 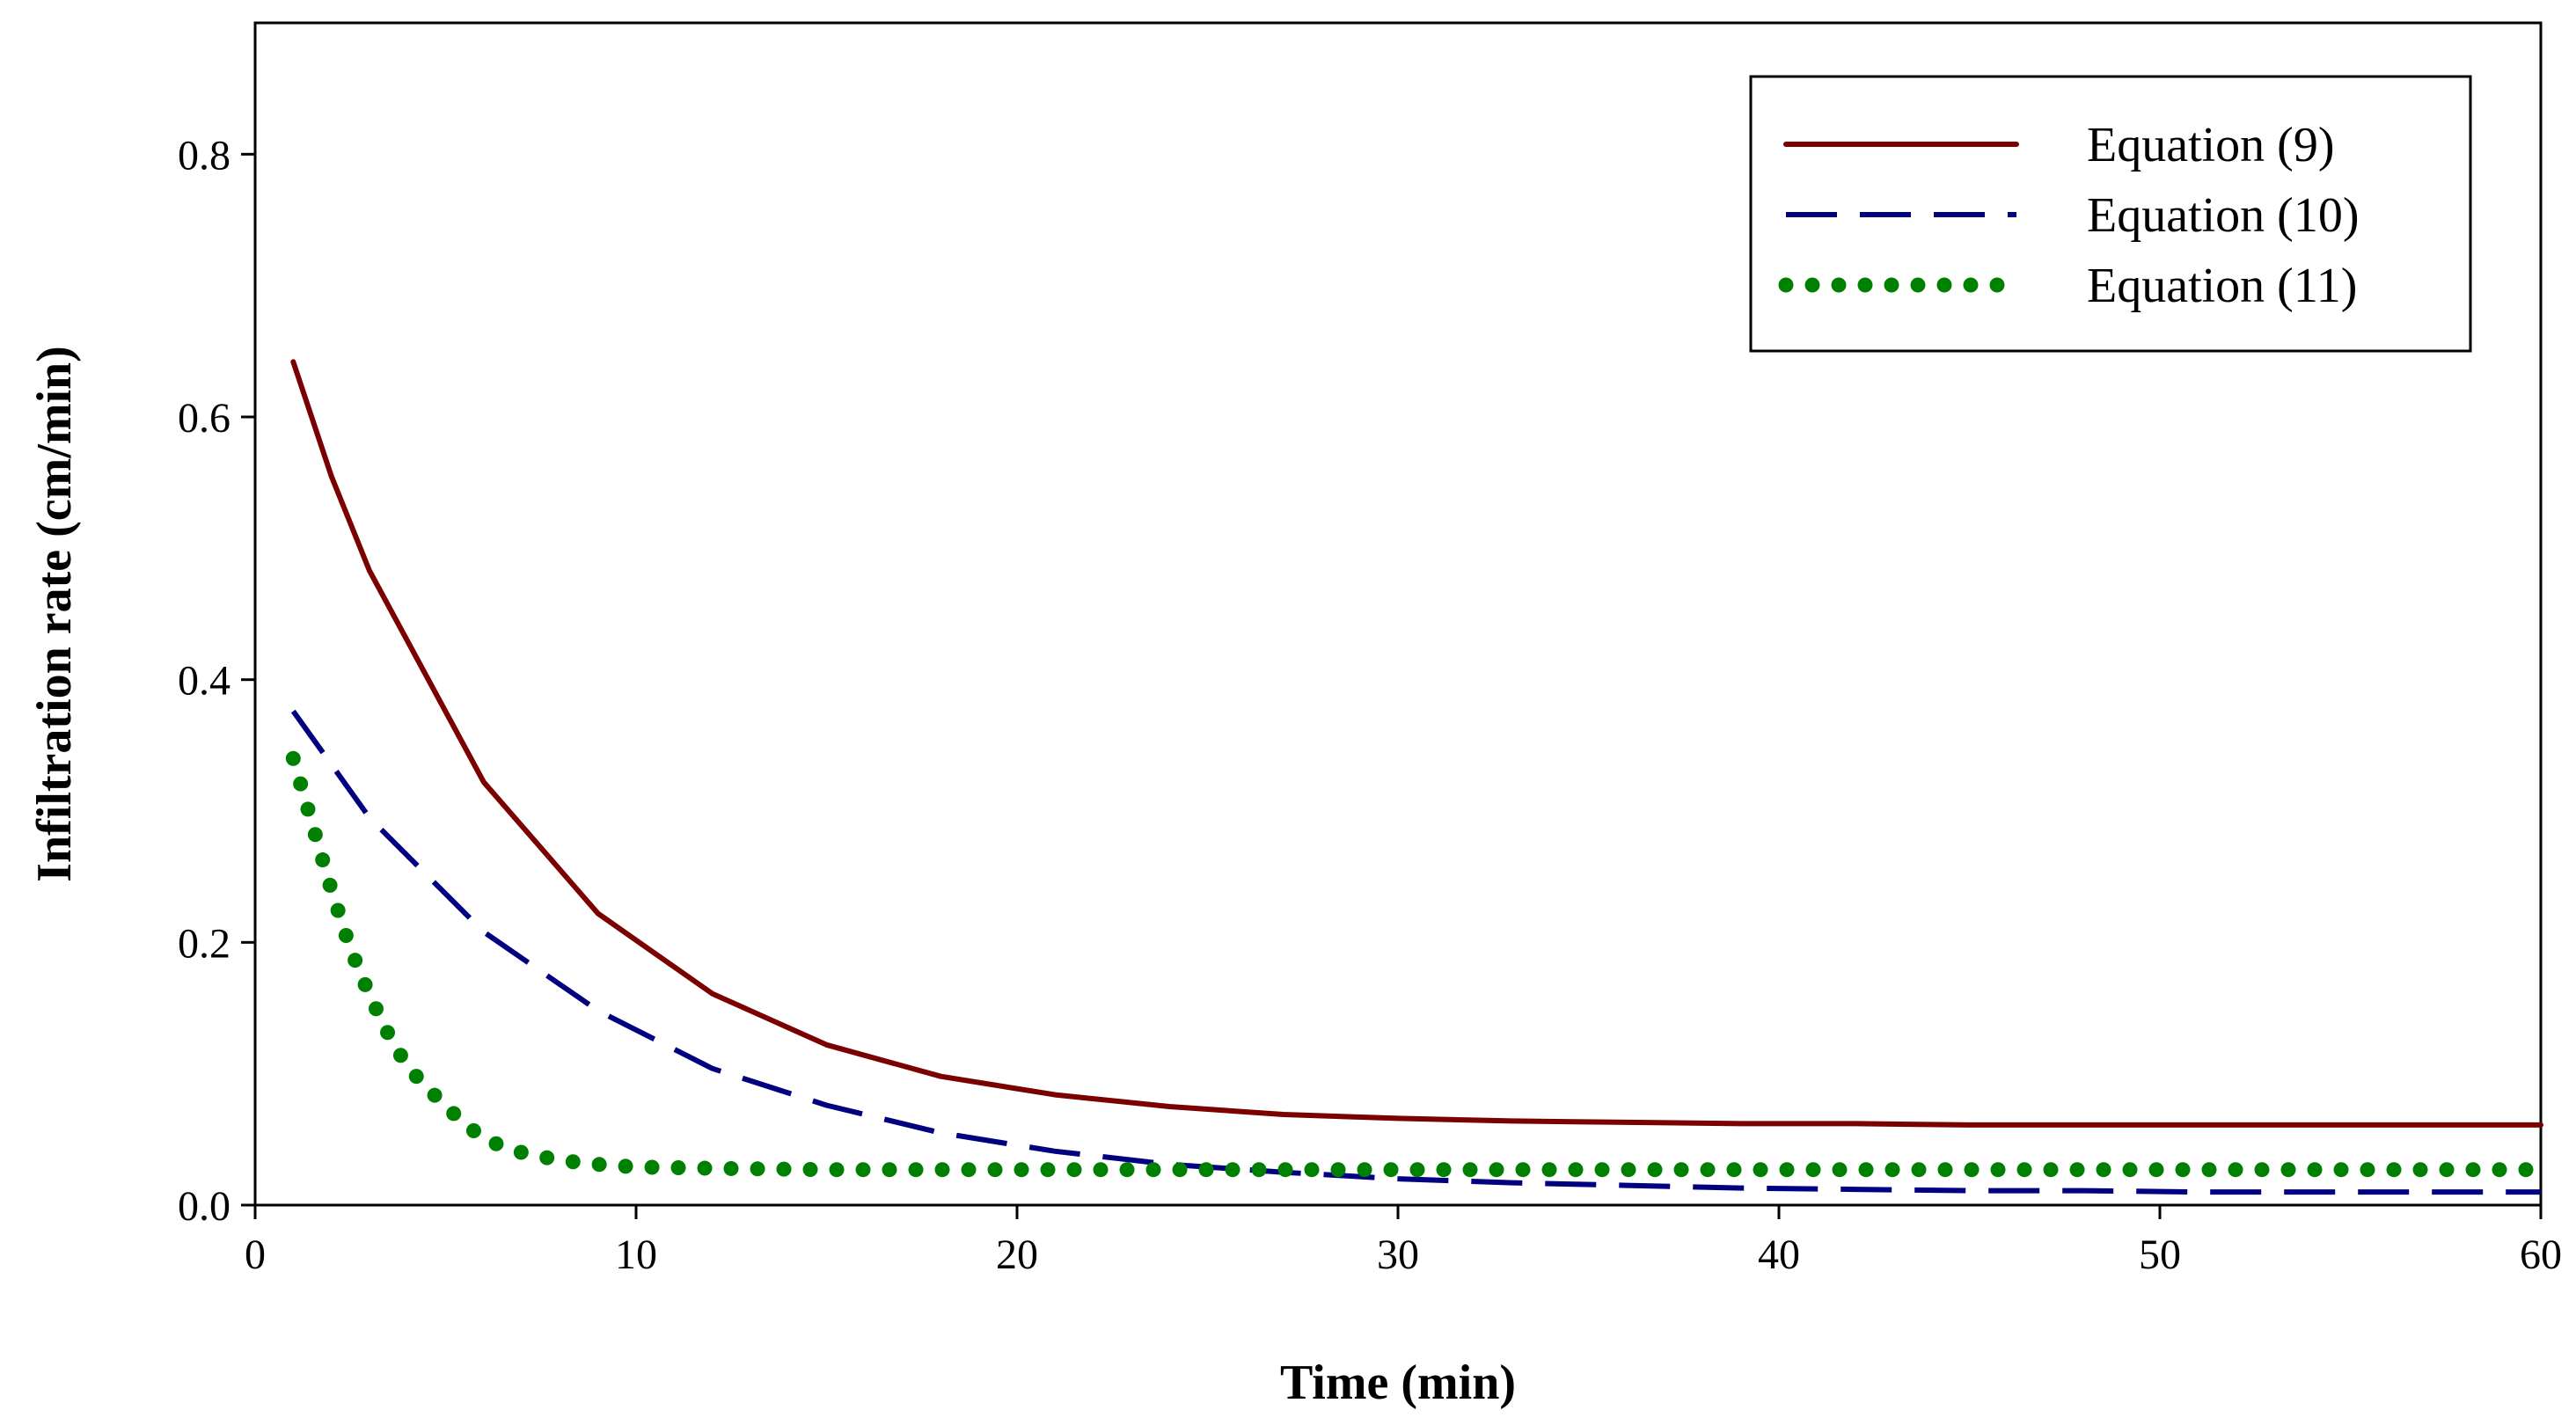 I want to click on legend-label-equation-11: Equation (11), so click(x=2222, y=286).